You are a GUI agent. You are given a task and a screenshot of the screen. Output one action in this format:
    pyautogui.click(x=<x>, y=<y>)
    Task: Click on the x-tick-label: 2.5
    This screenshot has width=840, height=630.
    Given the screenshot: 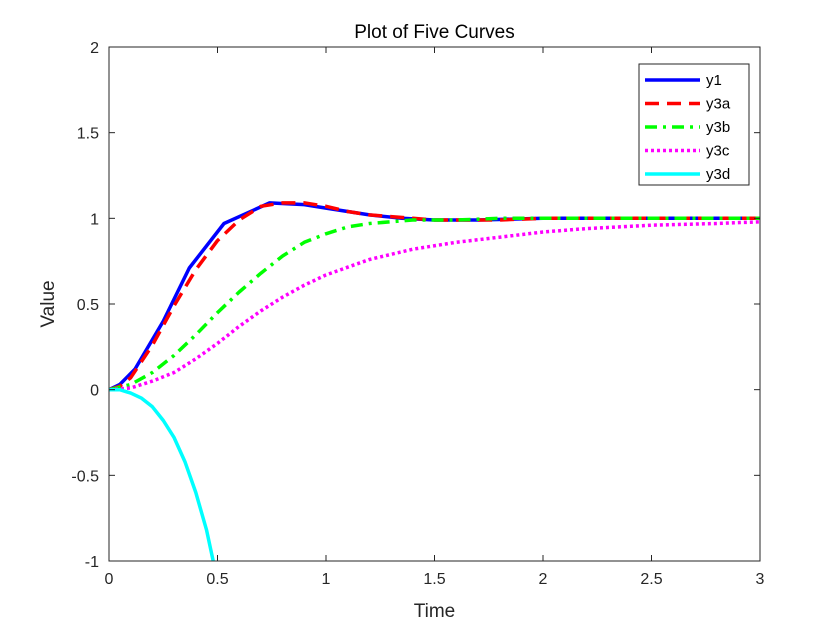 What is the action you would take?
    pyautogui.click(x=651, y=579)
    